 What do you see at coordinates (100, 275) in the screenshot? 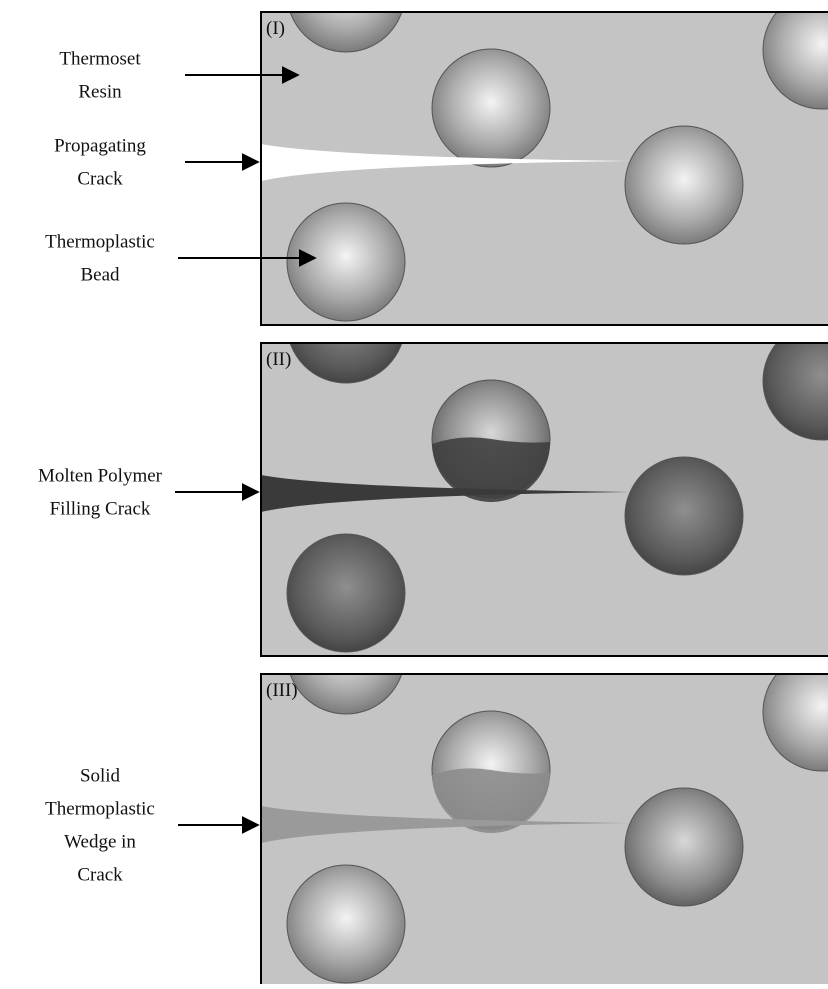
I see `annotation-text: Bead` at bounding box center [100, 275].